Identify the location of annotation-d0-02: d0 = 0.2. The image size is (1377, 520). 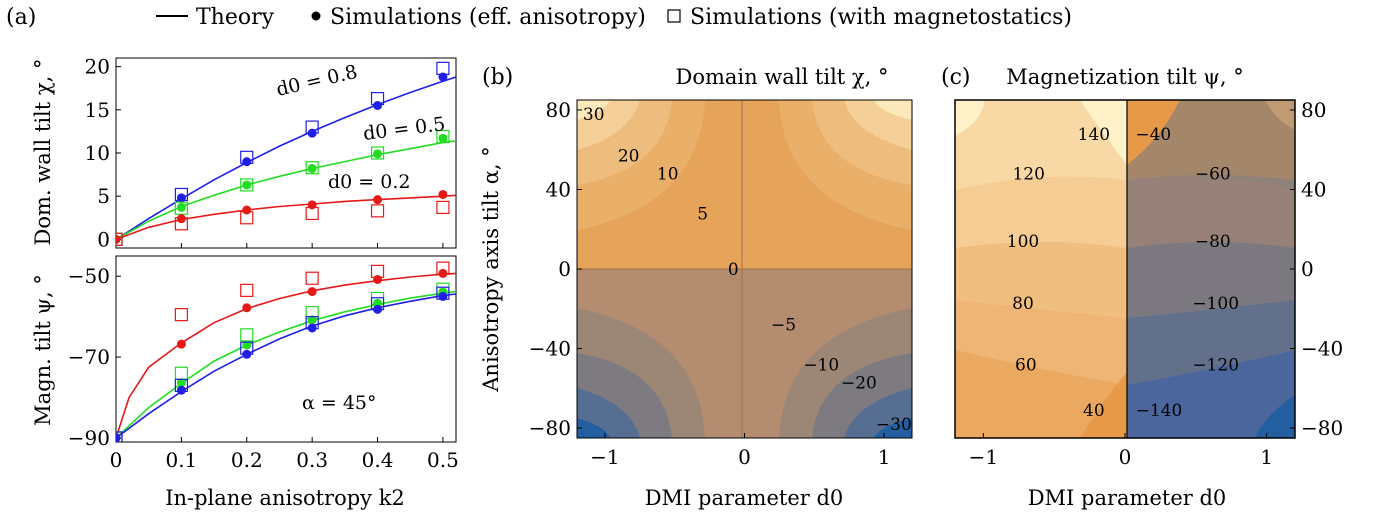
(369, 182).